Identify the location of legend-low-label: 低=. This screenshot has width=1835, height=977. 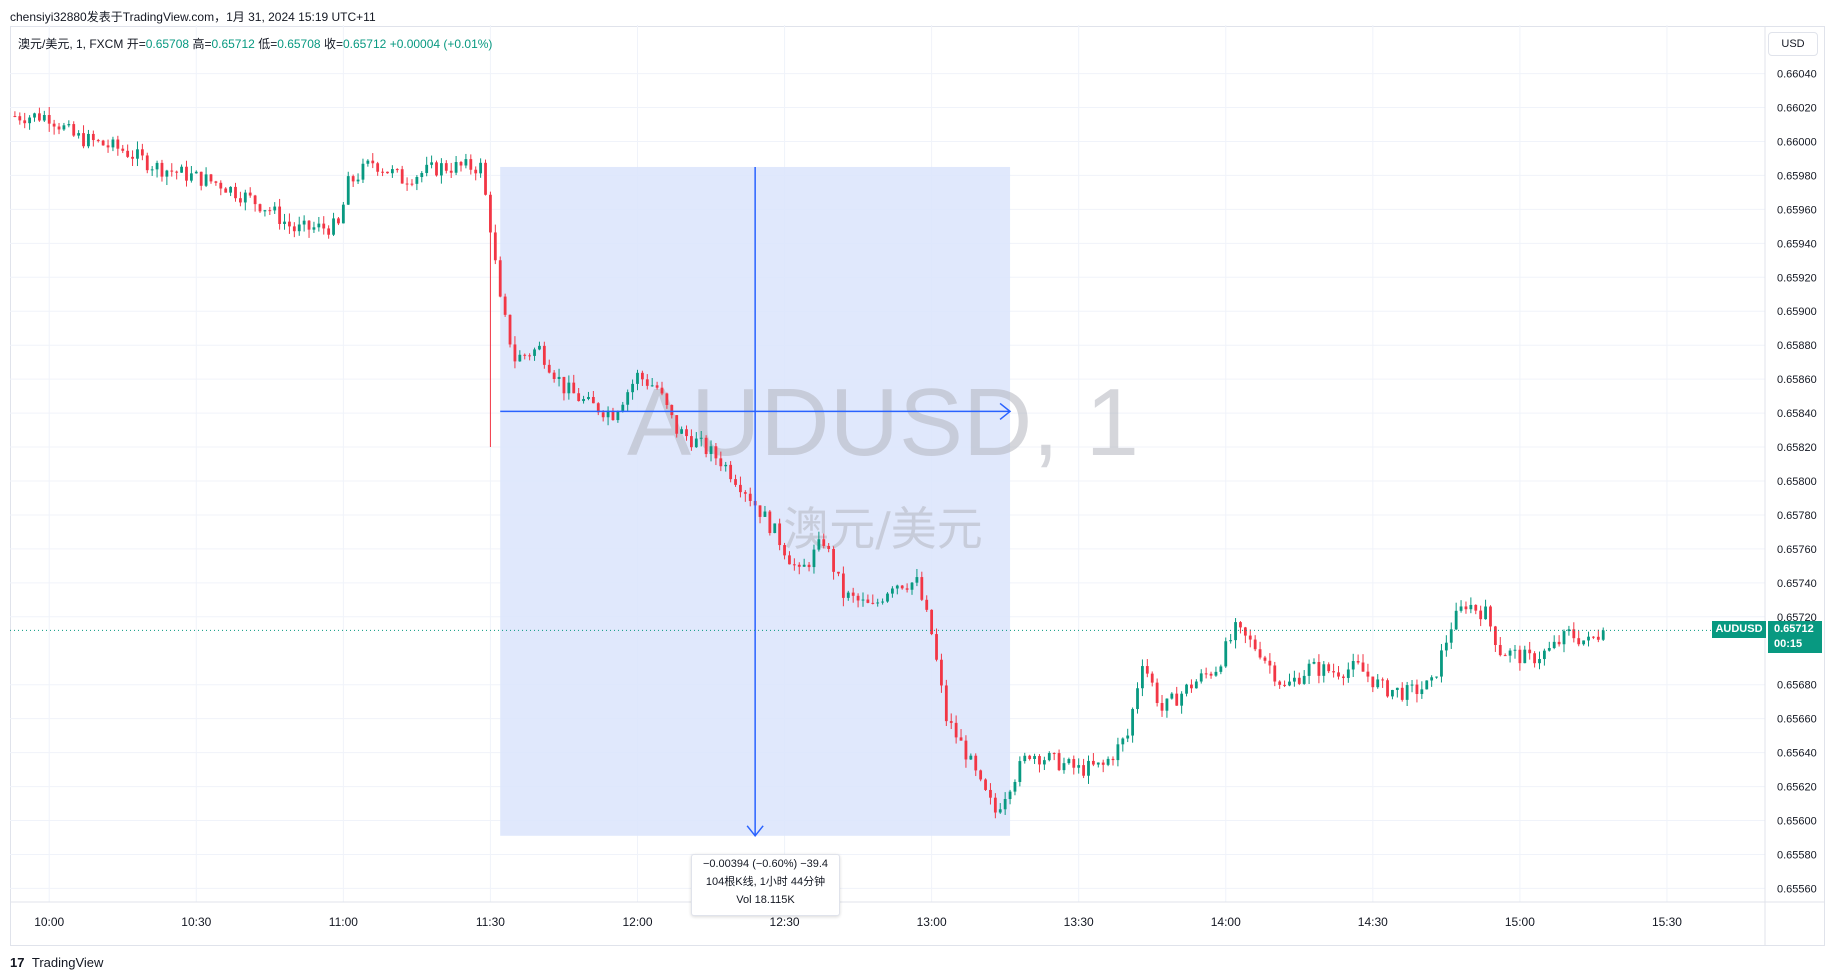
(268, 44).